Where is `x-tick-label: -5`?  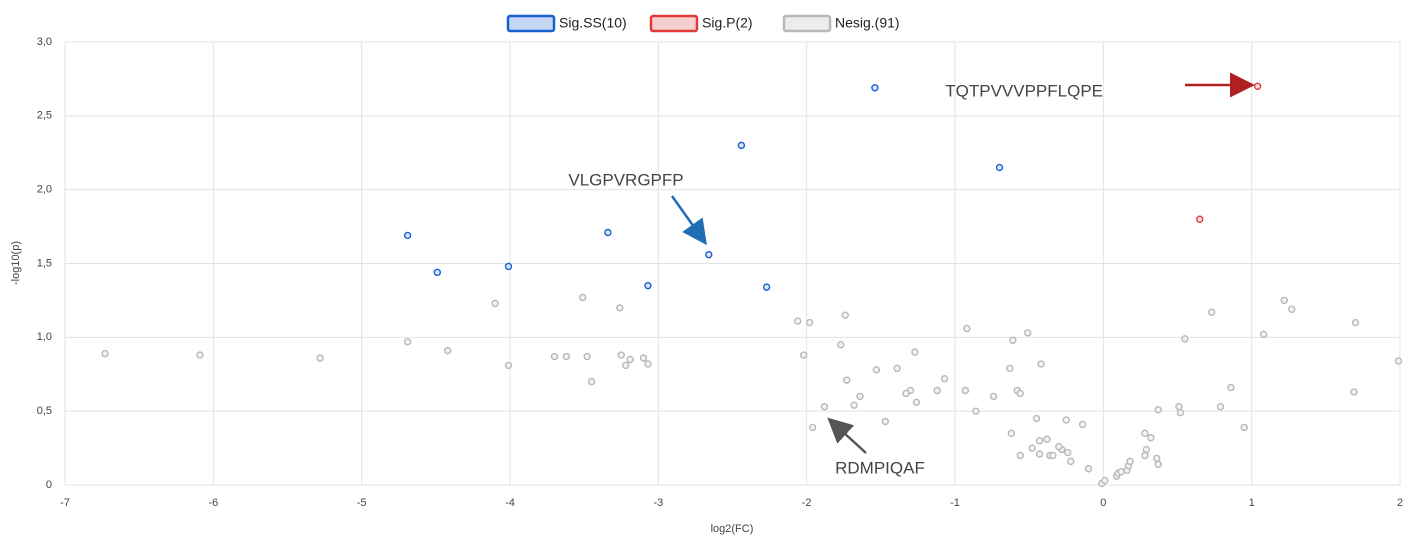
x-tick-label: -5 is located at coordinates (362, 503).